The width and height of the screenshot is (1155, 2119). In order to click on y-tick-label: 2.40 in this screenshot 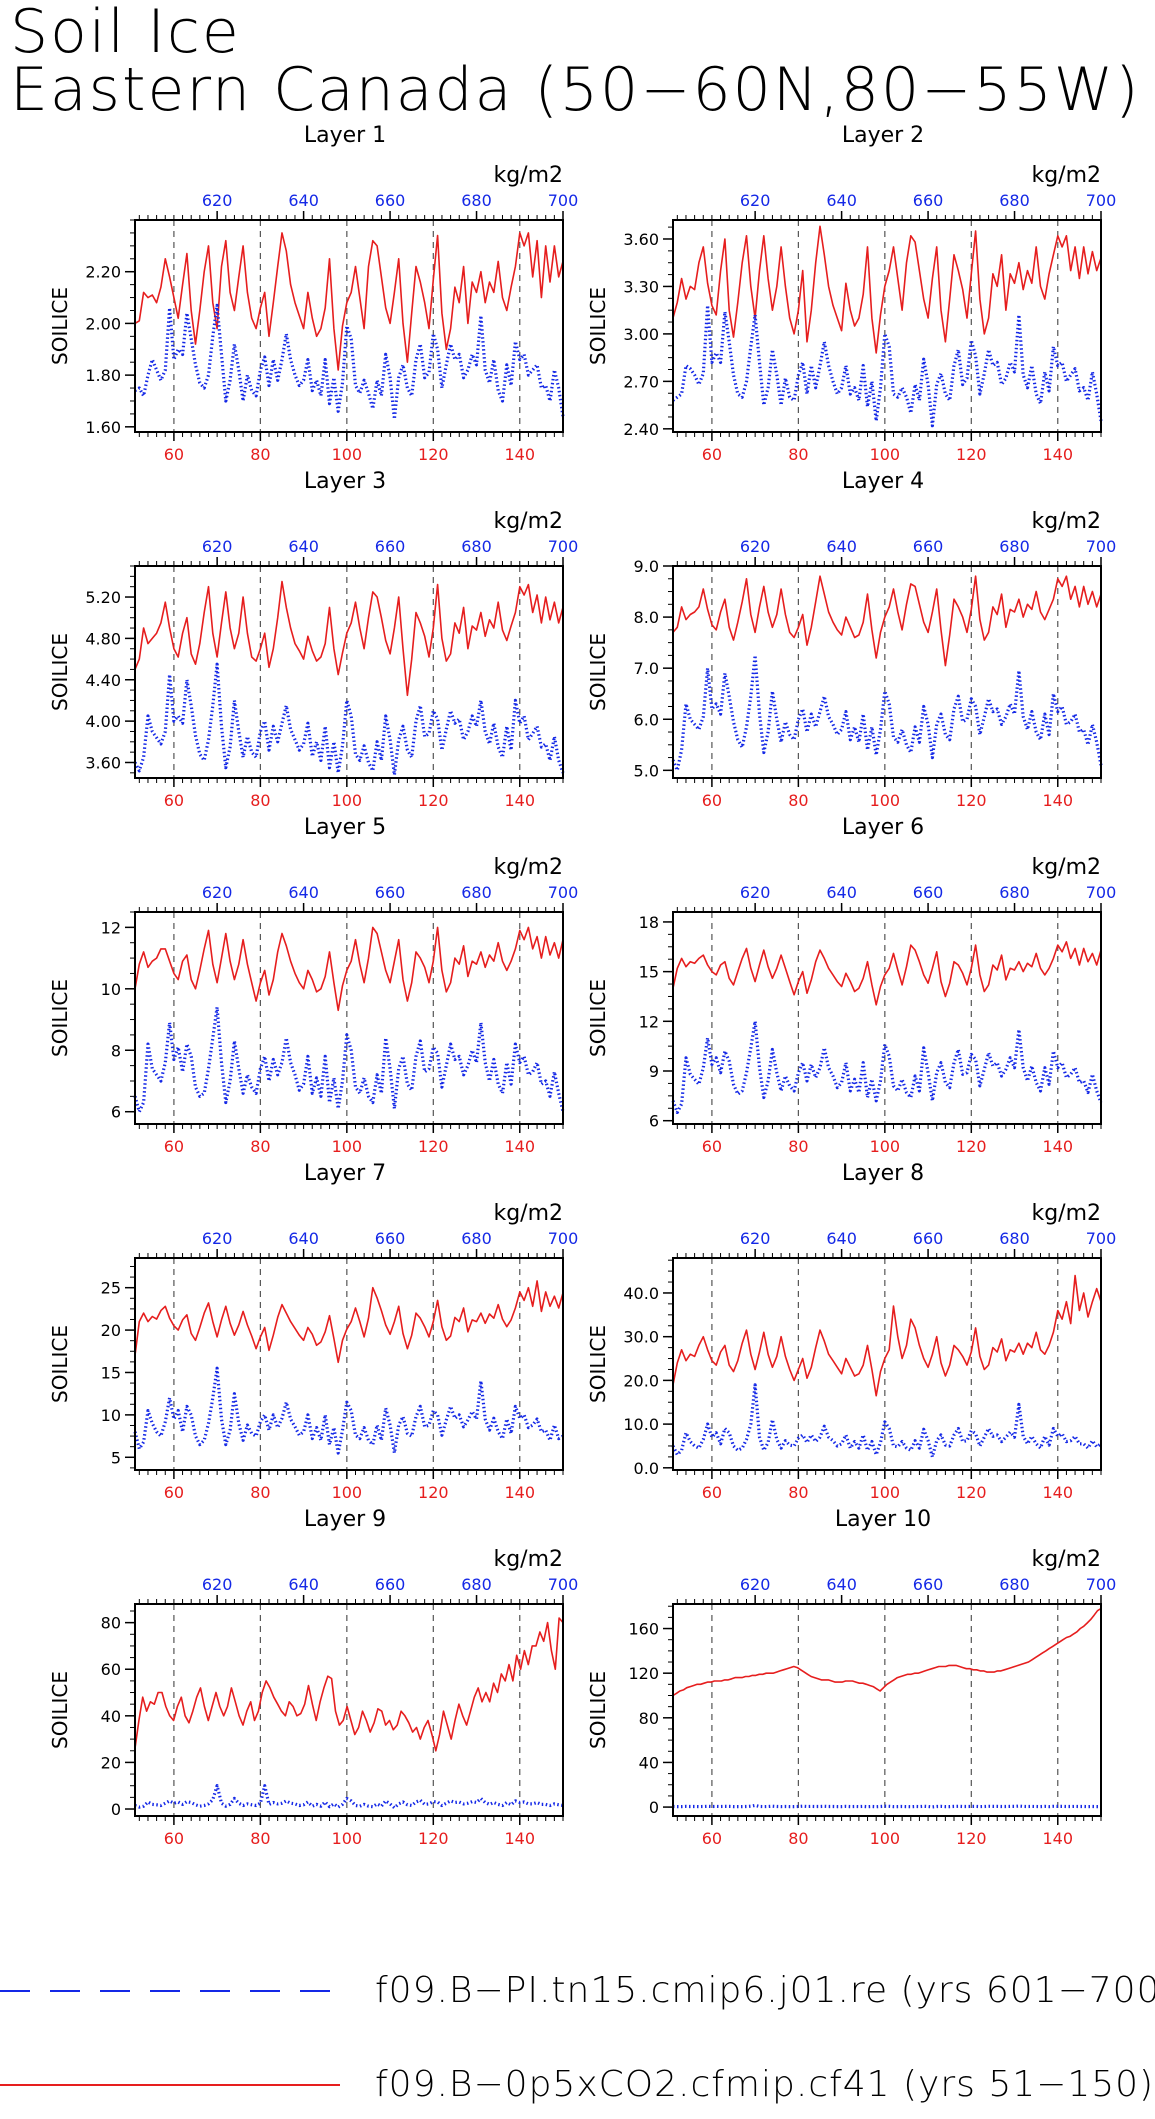, I will do `click(641, 429)`.